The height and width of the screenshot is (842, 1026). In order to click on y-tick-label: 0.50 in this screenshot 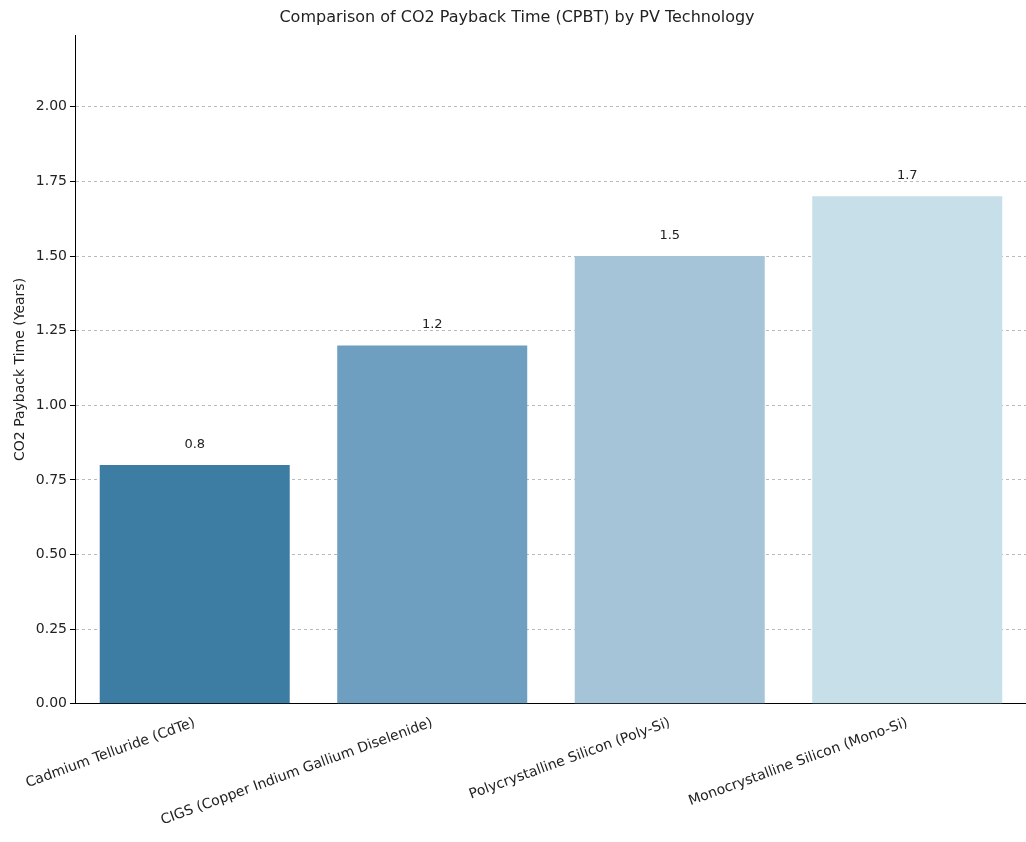, I will do `click(51, 553)`.